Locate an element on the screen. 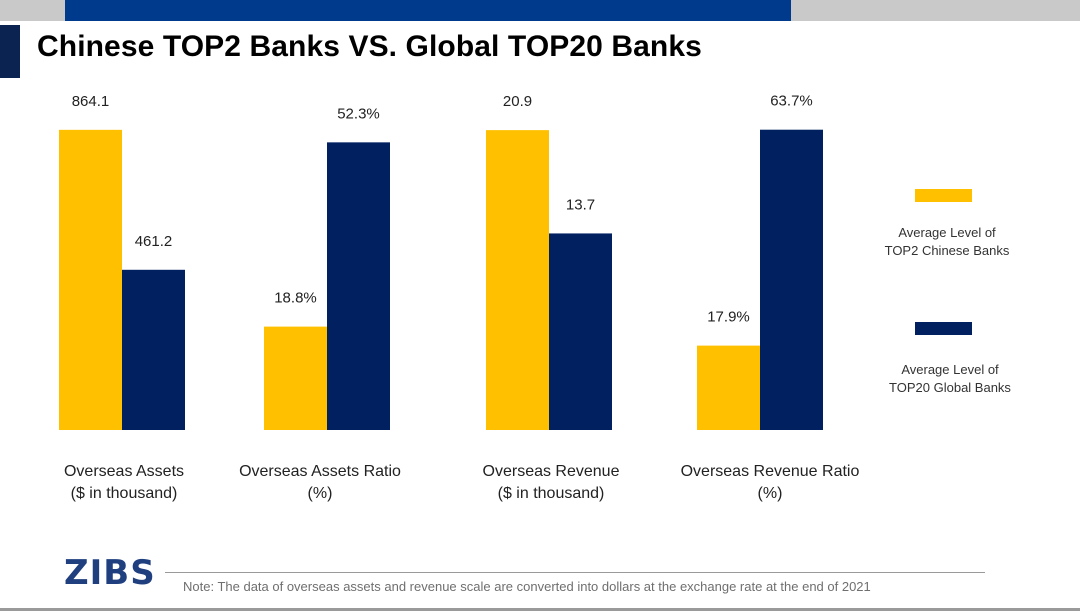 The image size is (1080, 611). category-label-line-1: Overseas Revenue is located at coordinates (551, 471).